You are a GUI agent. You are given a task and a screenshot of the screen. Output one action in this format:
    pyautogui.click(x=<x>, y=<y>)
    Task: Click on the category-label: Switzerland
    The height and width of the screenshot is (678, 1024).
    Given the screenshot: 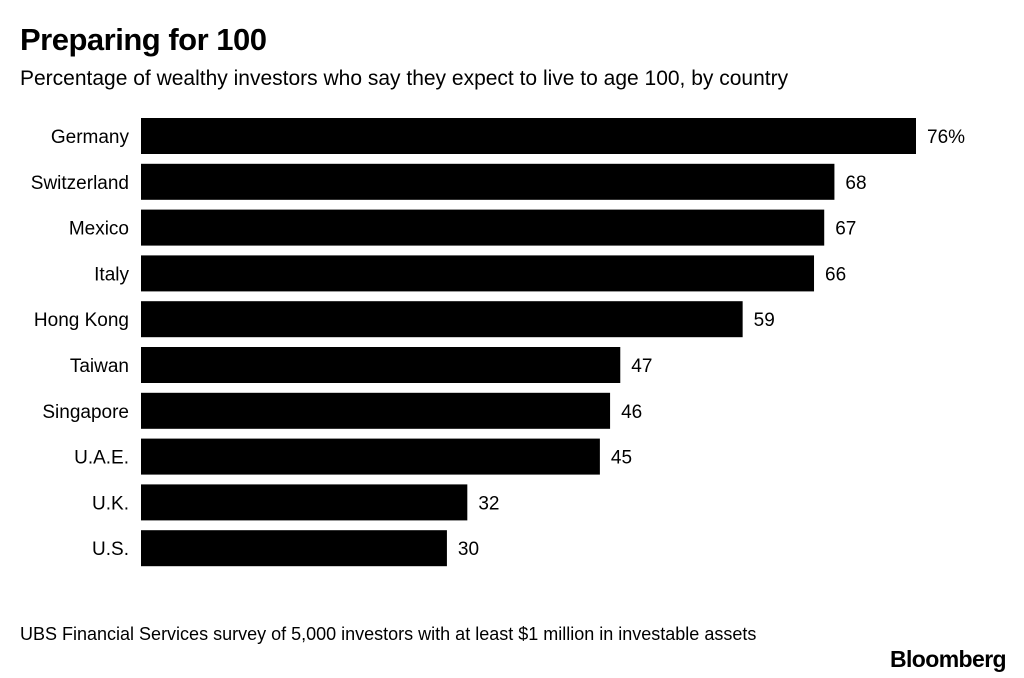 What is the action you would take?
    pyautogui.click(x=80, y=183)
    